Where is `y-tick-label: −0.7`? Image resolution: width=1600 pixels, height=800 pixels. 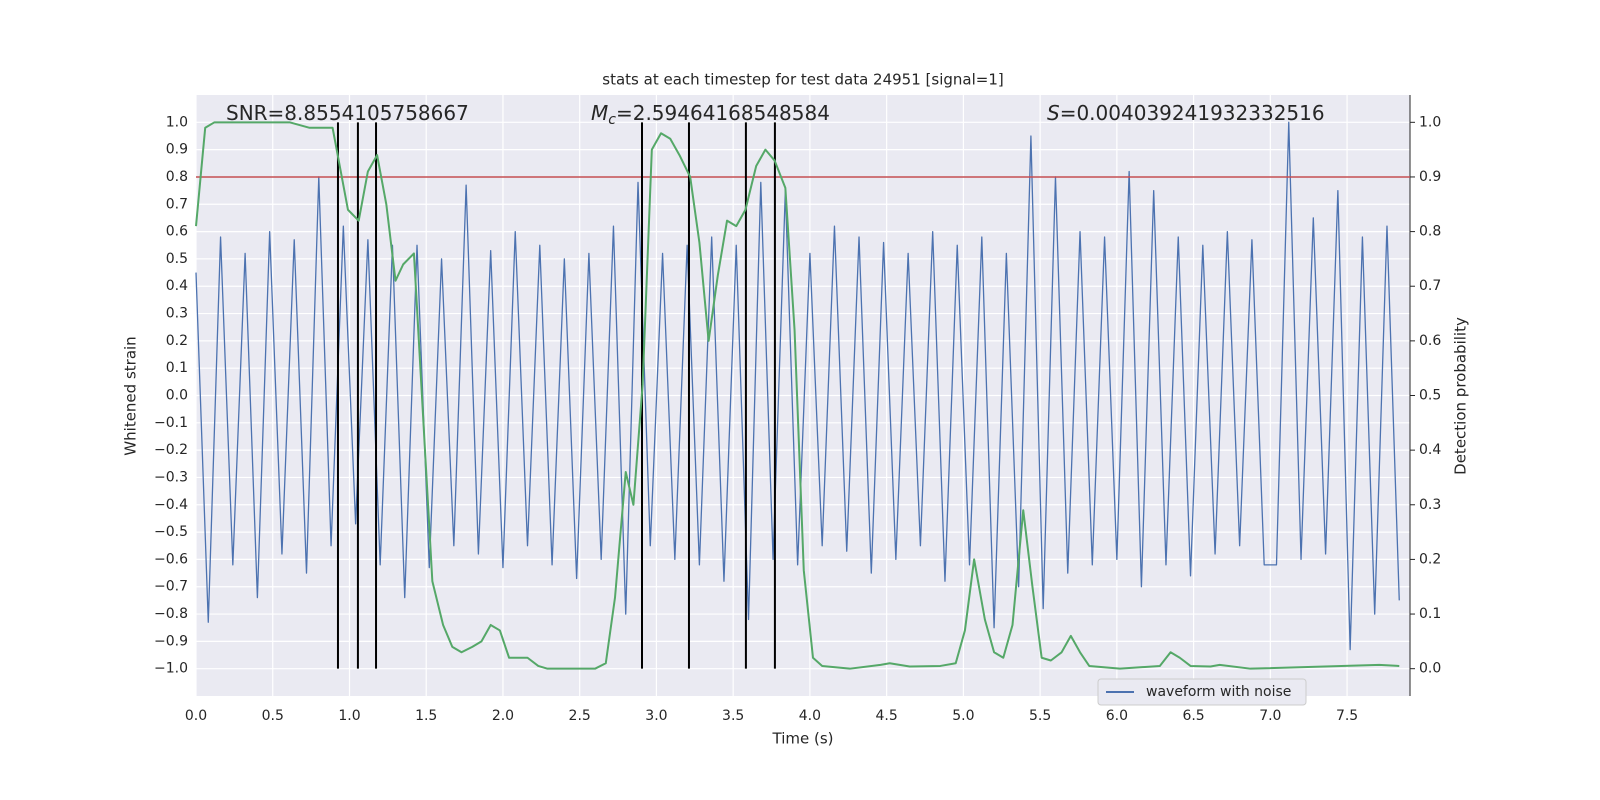
y-tick-label: −0.7 is located at coordinates (171, 587).